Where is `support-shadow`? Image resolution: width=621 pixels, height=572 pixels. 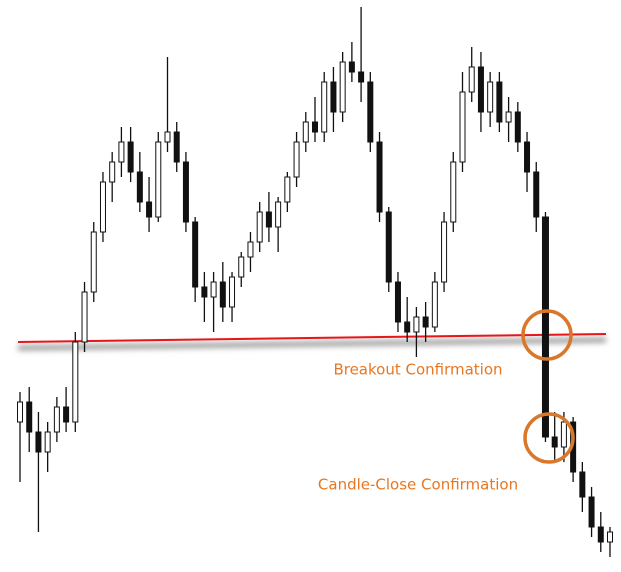 support-shadow is located at coordinates (312, 344).